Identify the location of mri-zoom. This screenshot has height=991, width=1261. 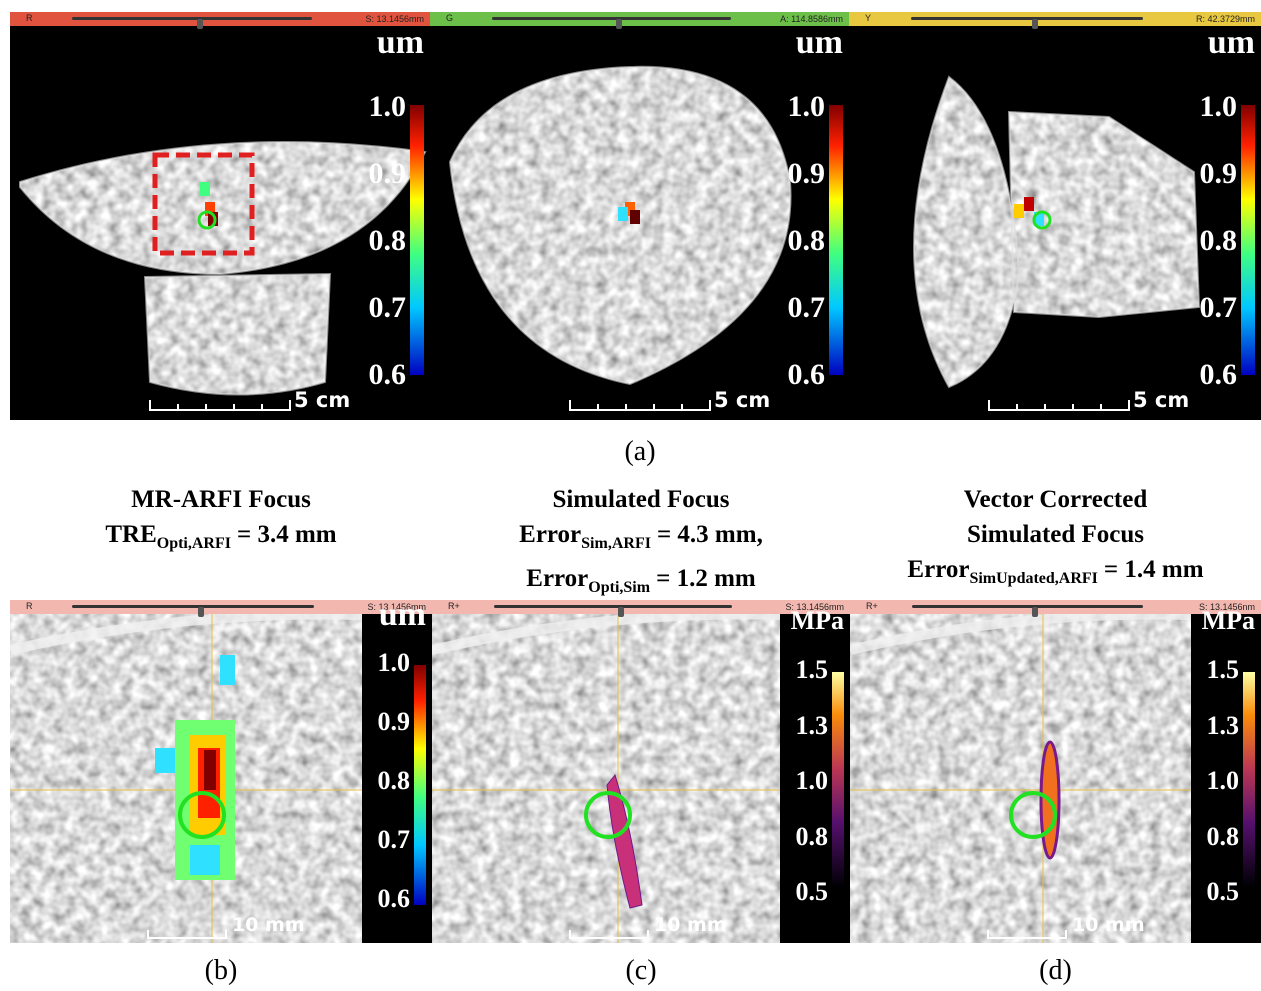
(218, 771).